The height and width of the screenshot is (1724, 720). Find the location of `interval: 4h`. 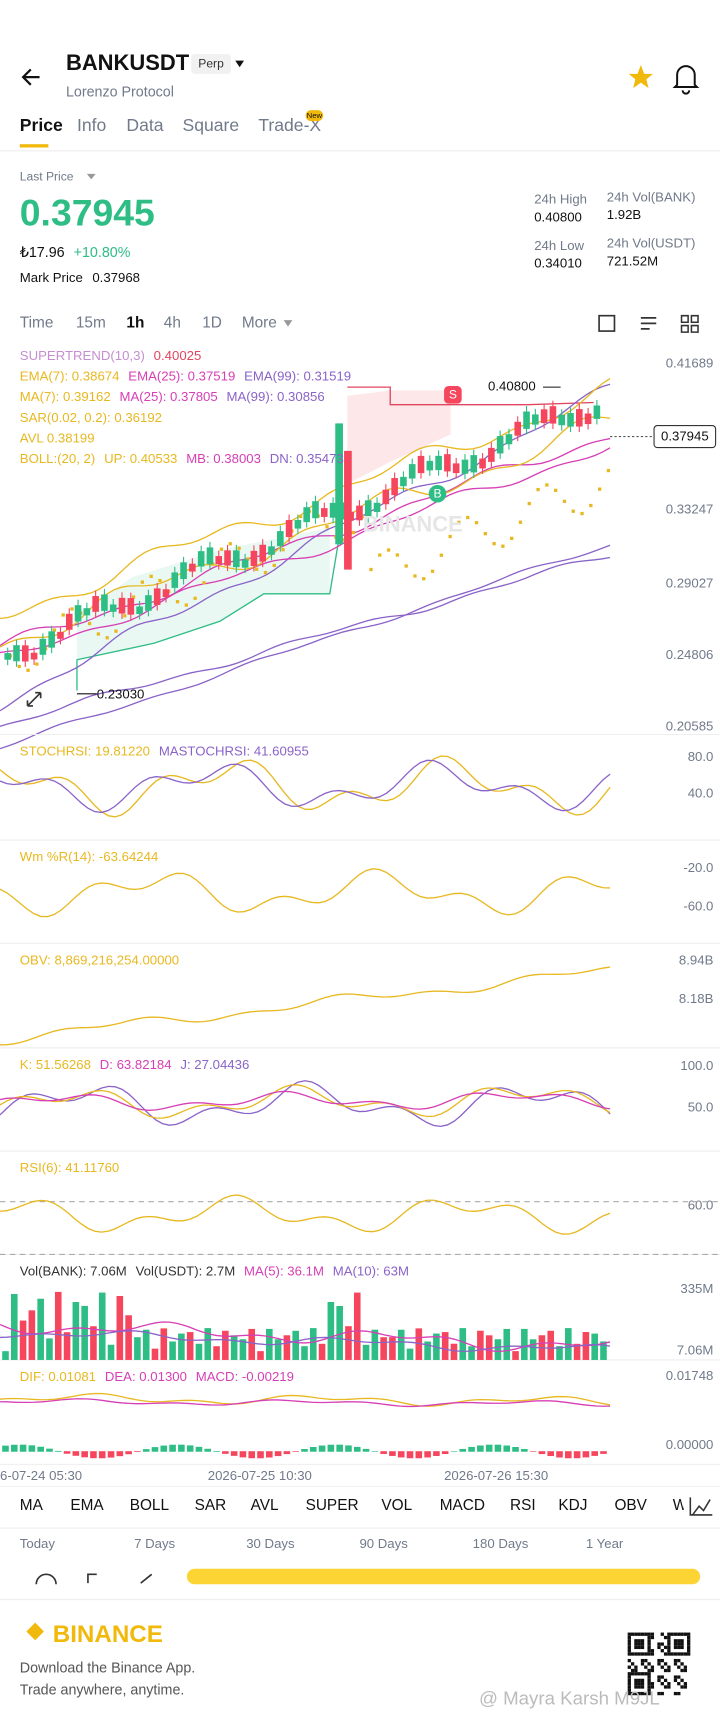

interval: 4h is located at coordinates (172, 322).